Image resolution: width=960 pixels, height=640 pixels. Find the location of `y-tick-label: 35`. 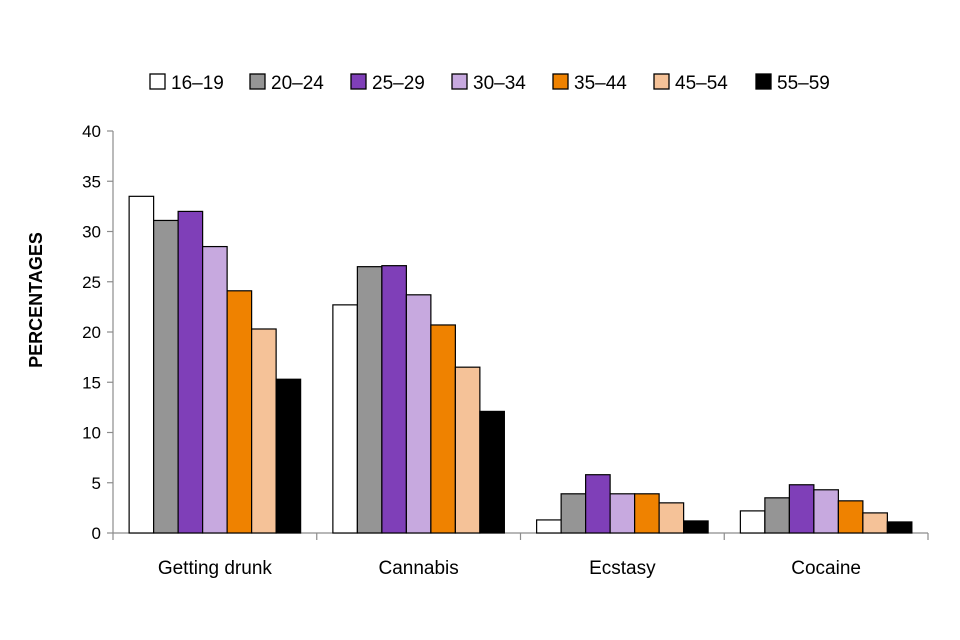

y-tick-label: 35 is located at coordinates (91, 181).